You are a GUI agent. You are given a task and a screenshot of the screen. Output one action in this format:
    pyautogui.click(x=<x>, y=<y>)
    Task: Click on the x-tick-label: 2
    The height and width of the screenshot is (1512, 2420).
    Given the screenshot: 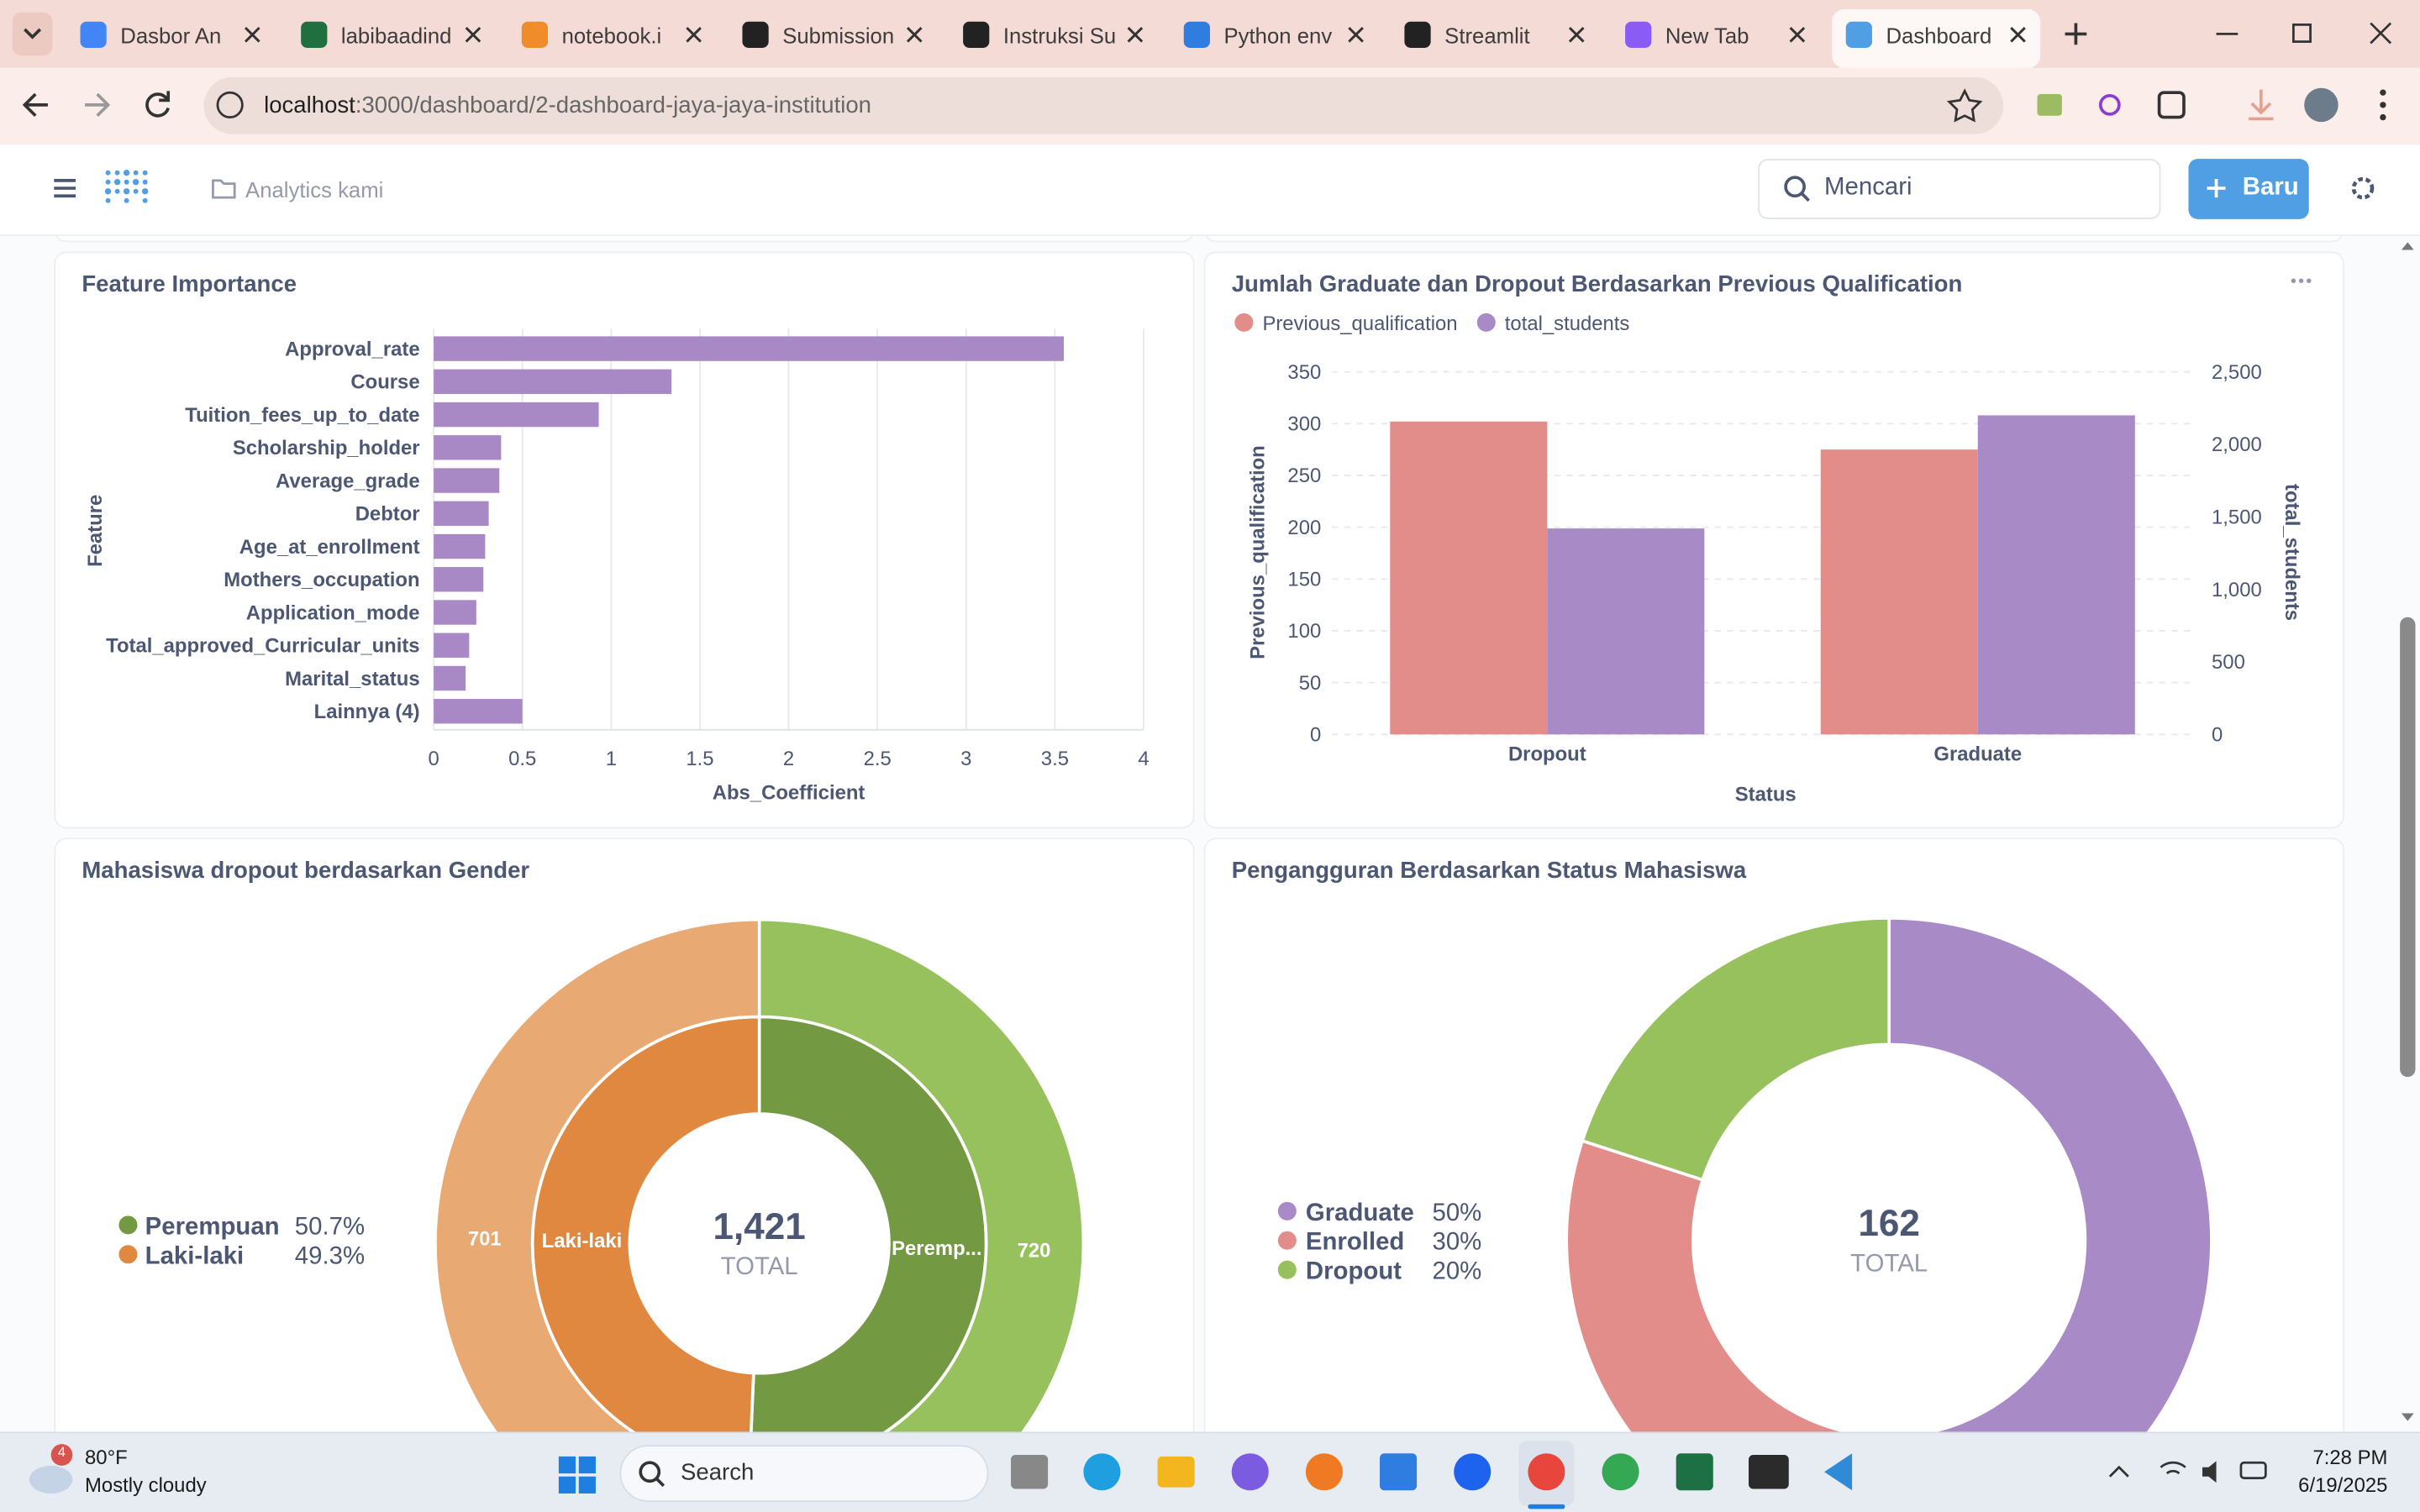 What is the action you would take?
    pyautogui.click(x=788, y=759)
    